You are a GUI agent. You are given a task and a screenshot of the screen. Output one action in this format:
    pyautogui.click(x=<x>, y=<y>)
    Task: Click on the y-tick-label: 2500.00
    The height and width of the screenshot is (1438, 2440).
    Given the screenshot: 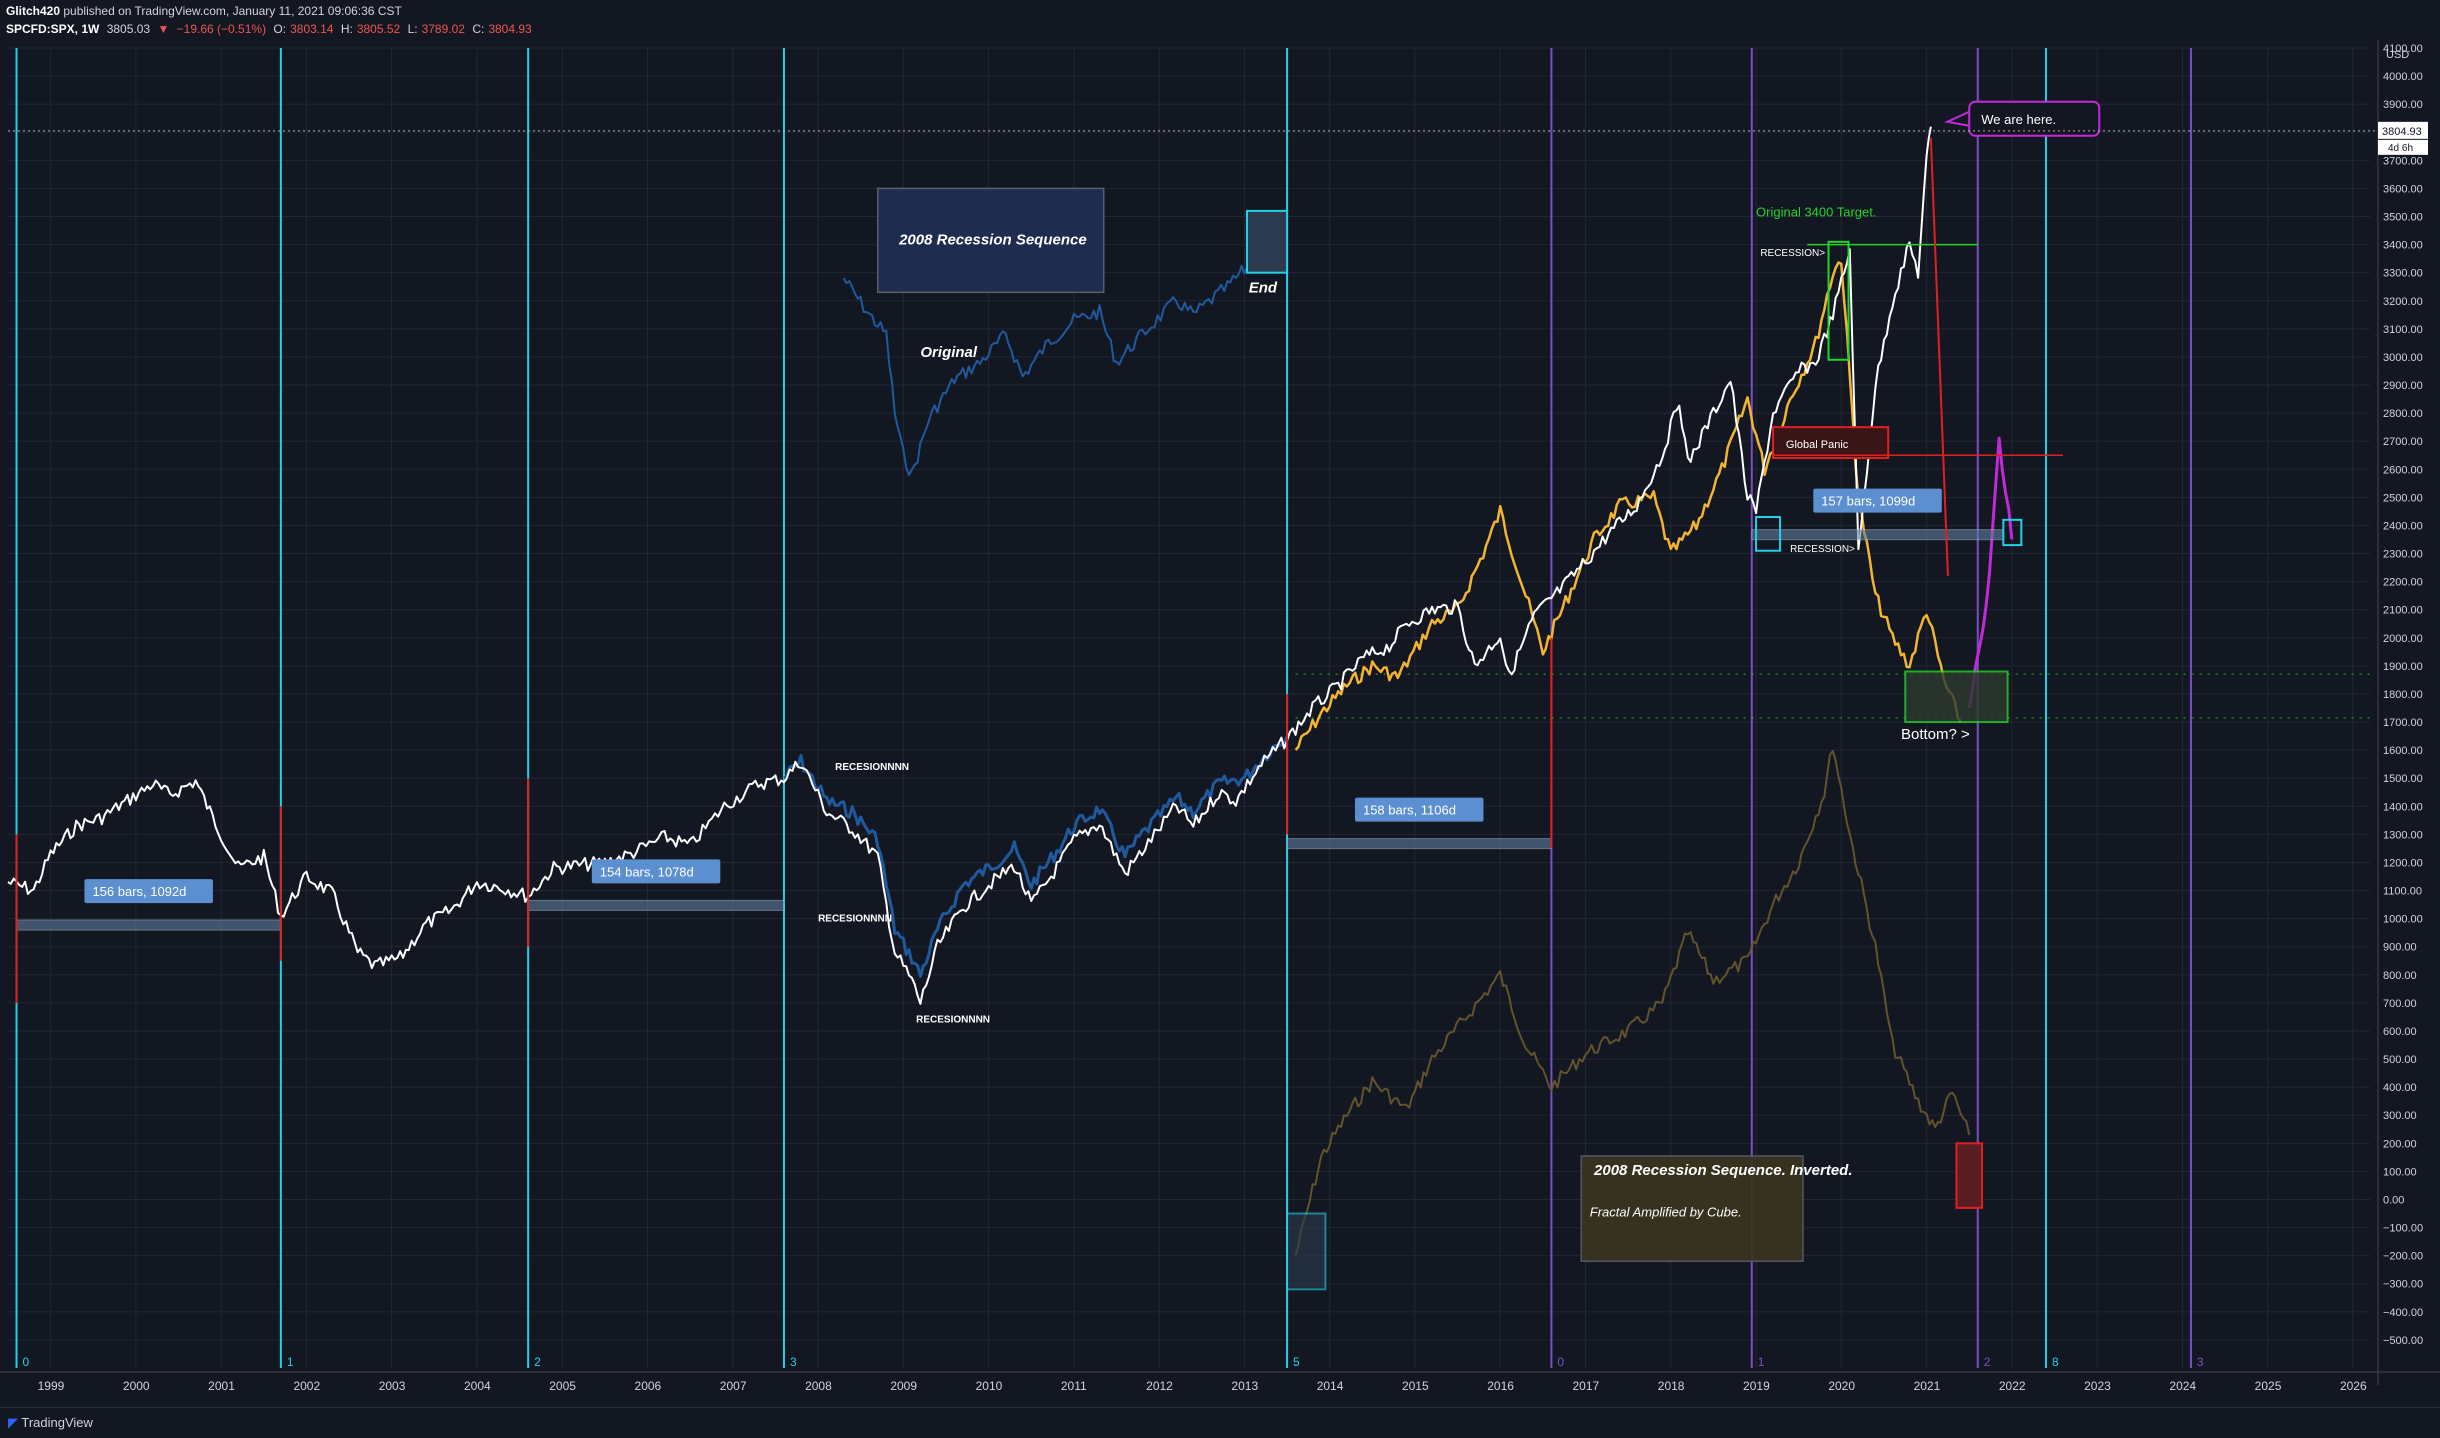 What is the action you would take?
    pyautogui.click(x=2403, y=498)
    